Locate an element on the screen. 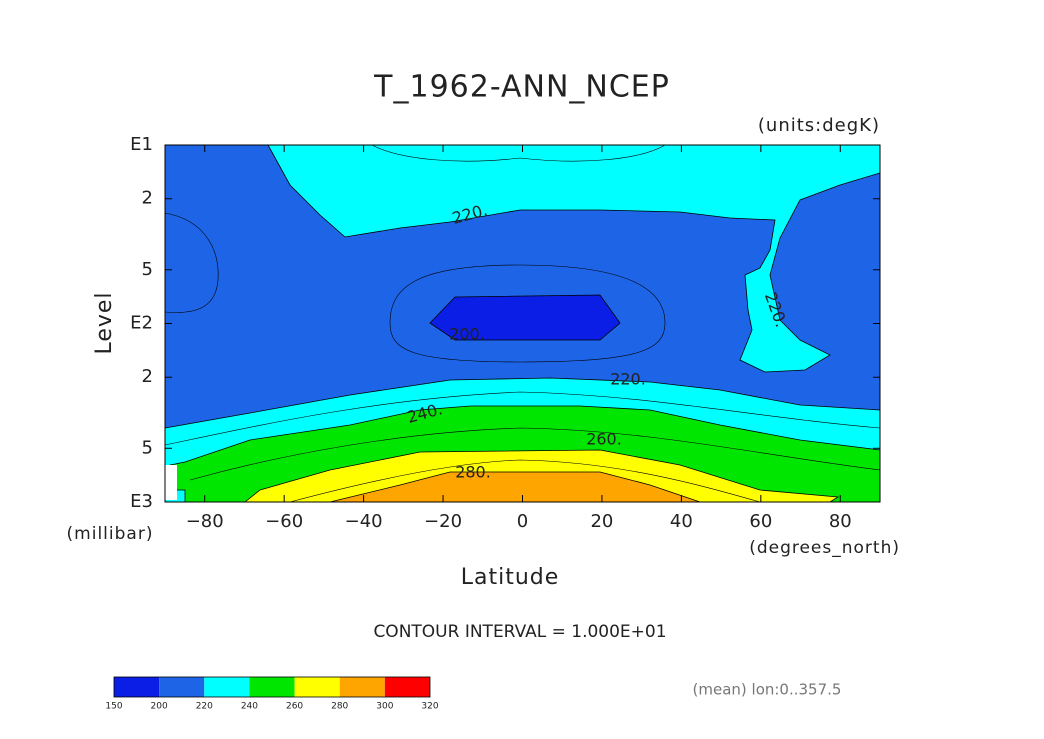 The image size is (1044, 739). annotation: (mean) lon:0..357.5 is located at coordinates (767, 690).